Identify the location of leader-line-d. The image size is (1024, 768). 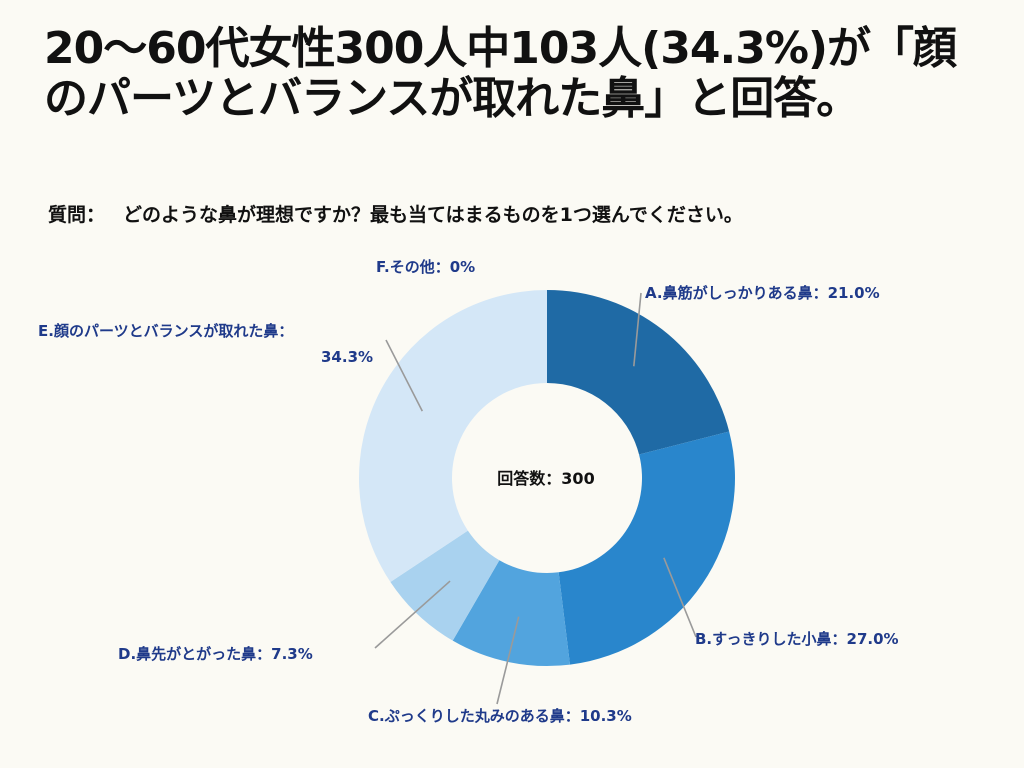
(412, 614).